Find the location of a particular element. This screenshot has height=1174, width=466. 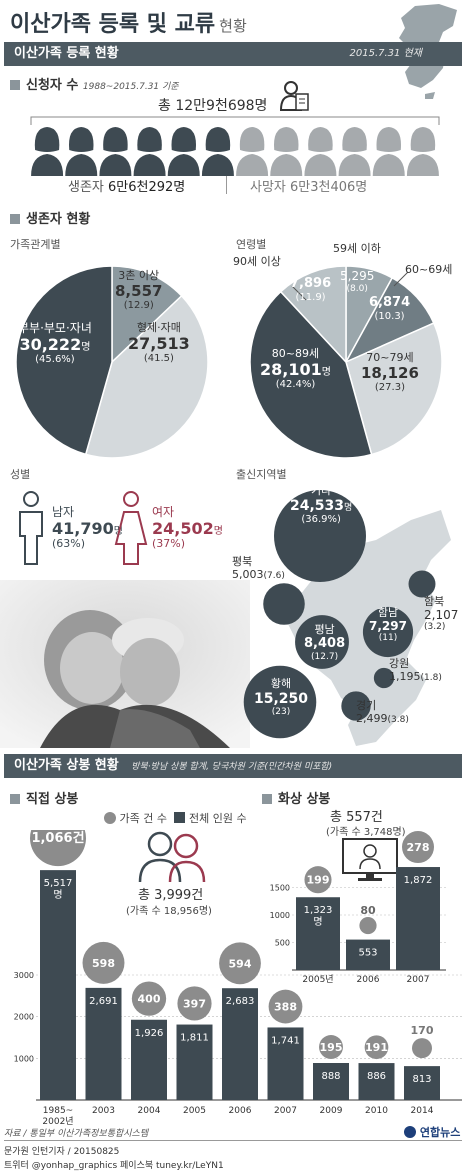

region-label-hwanghae: 황해 15,250 (23) is located at coordinates (281, 697).